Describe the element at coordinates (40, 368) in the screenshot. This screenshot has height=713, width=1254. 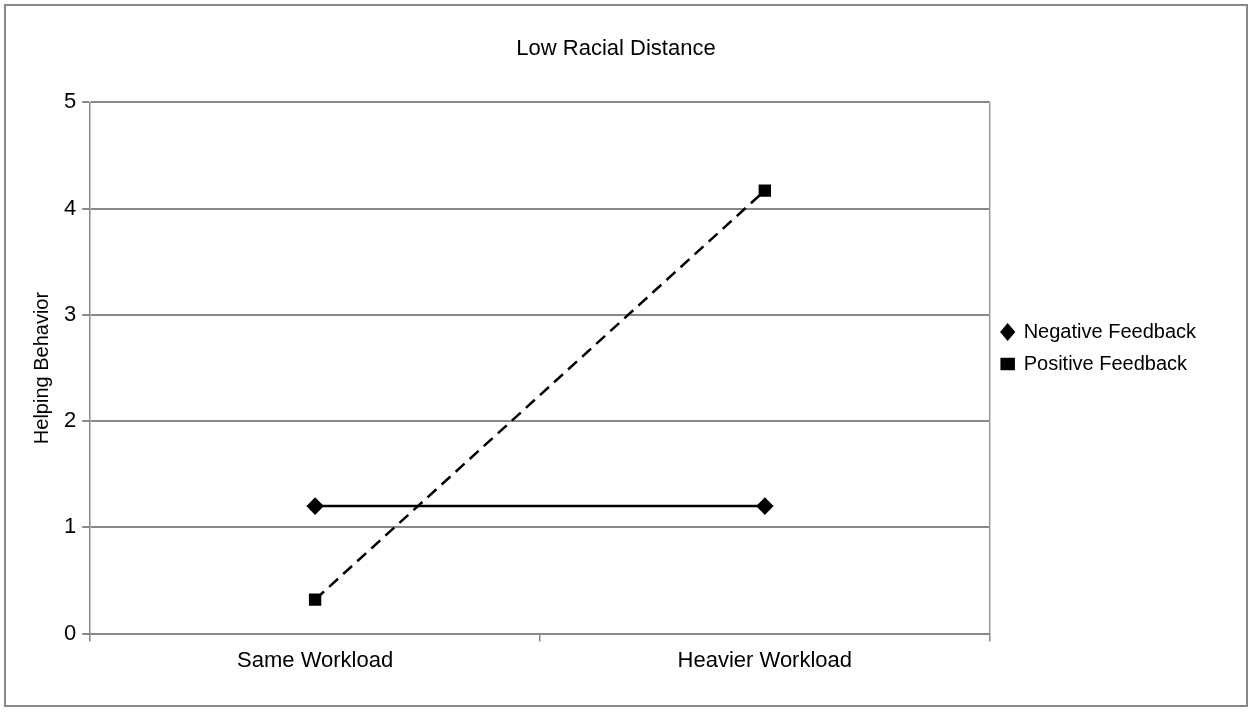
I see `y-axis-title: Helping Behavior` at that location.